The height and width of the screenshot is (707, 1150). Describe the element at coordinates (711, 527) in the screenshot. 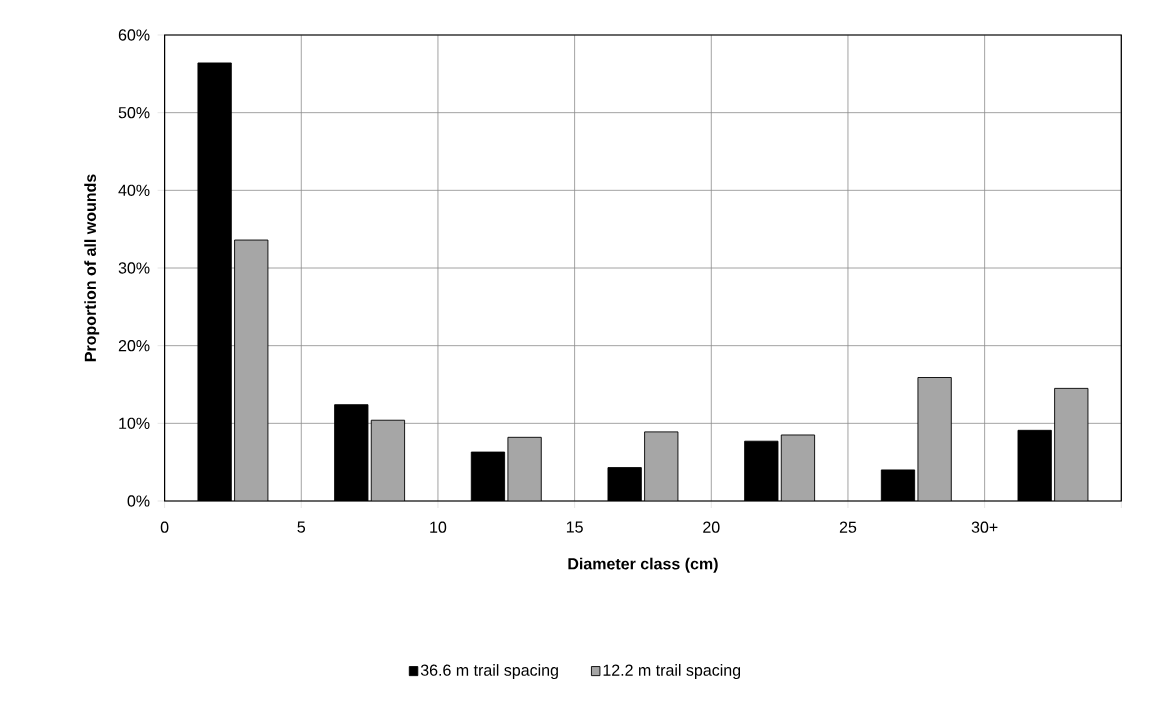

I see `x-tick-label: 20` at that location.